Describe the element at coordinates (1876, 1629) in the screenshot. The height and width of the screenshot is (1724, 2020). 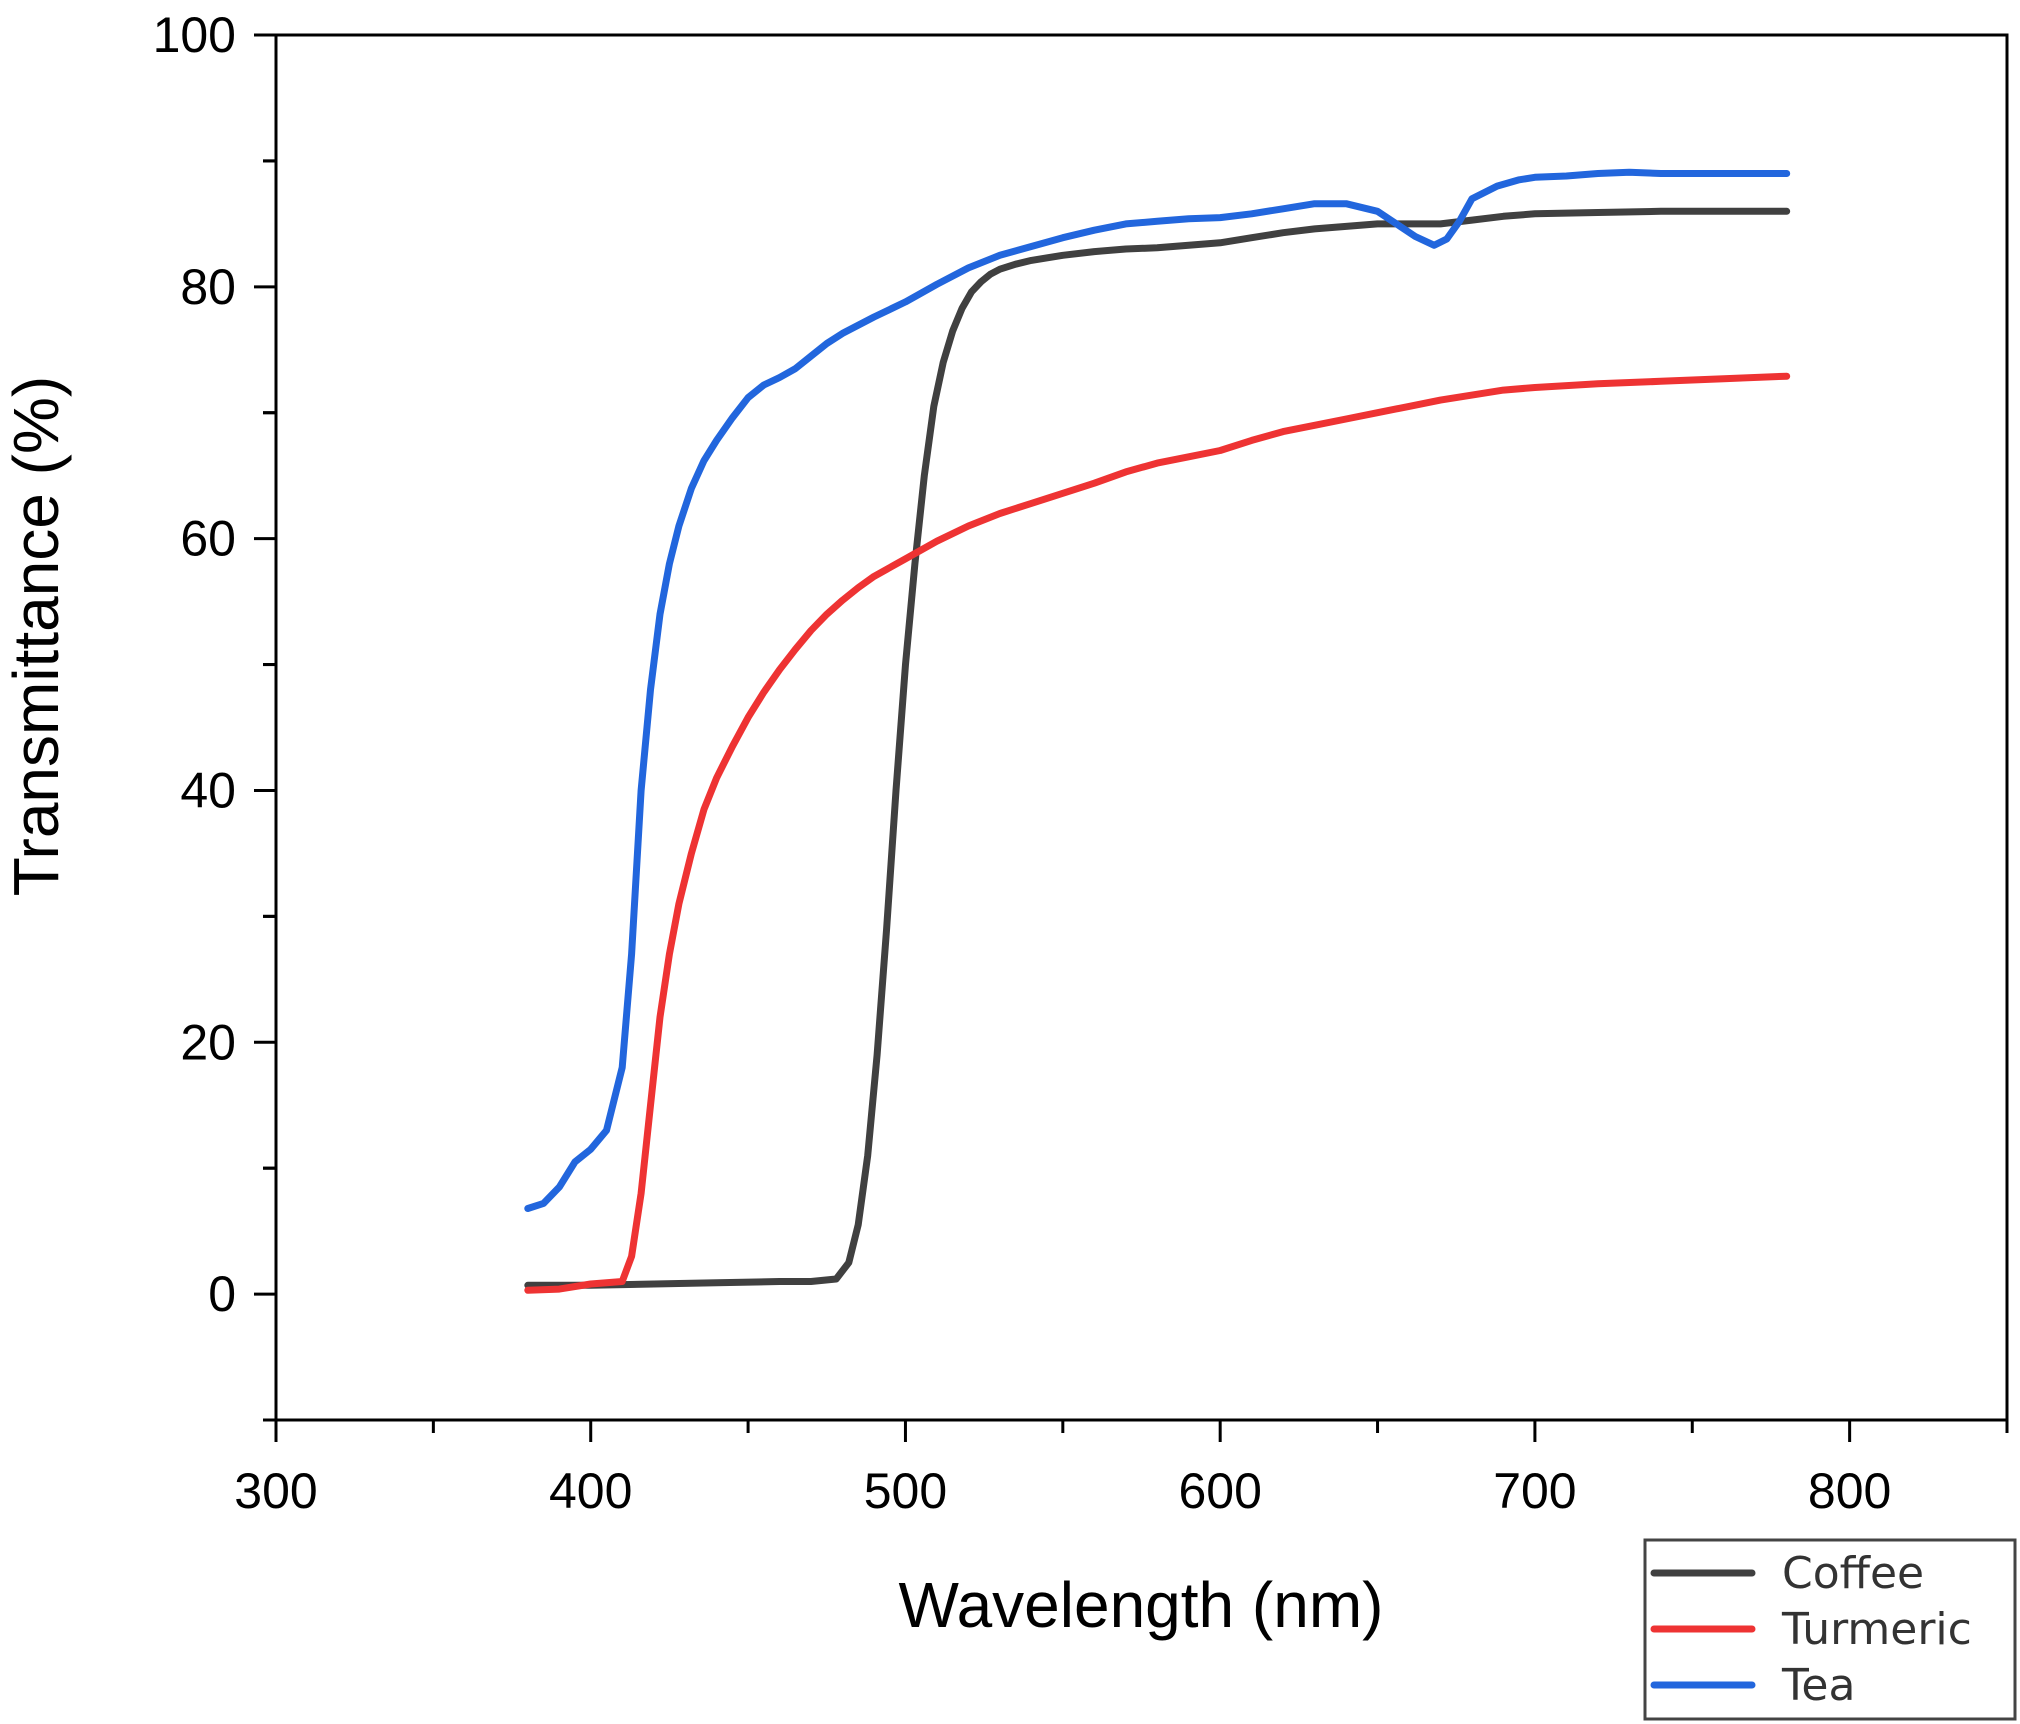
I see `legend-label-turmeric: Turmeric` at that location.